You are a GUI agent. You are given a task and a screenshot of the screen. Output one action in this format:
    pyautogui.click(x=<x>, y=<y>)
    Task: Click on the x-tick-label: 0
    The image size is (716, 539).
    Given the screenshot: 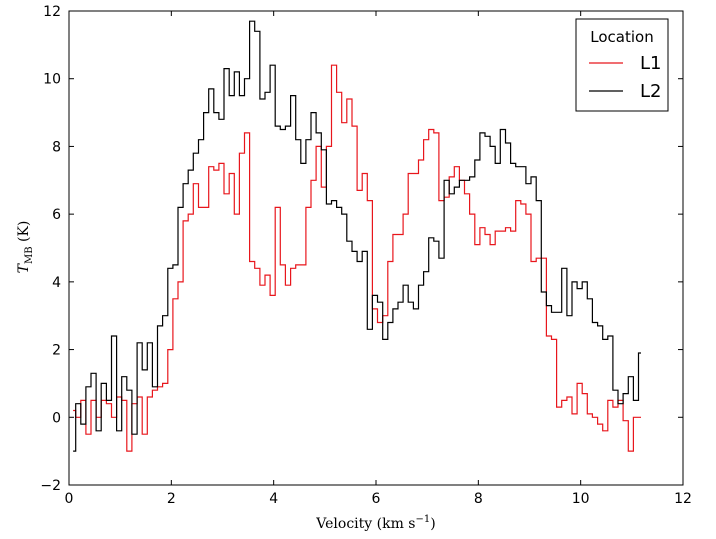 What is the action you would take?
    pyautogui.click(x=69, y=499)
    